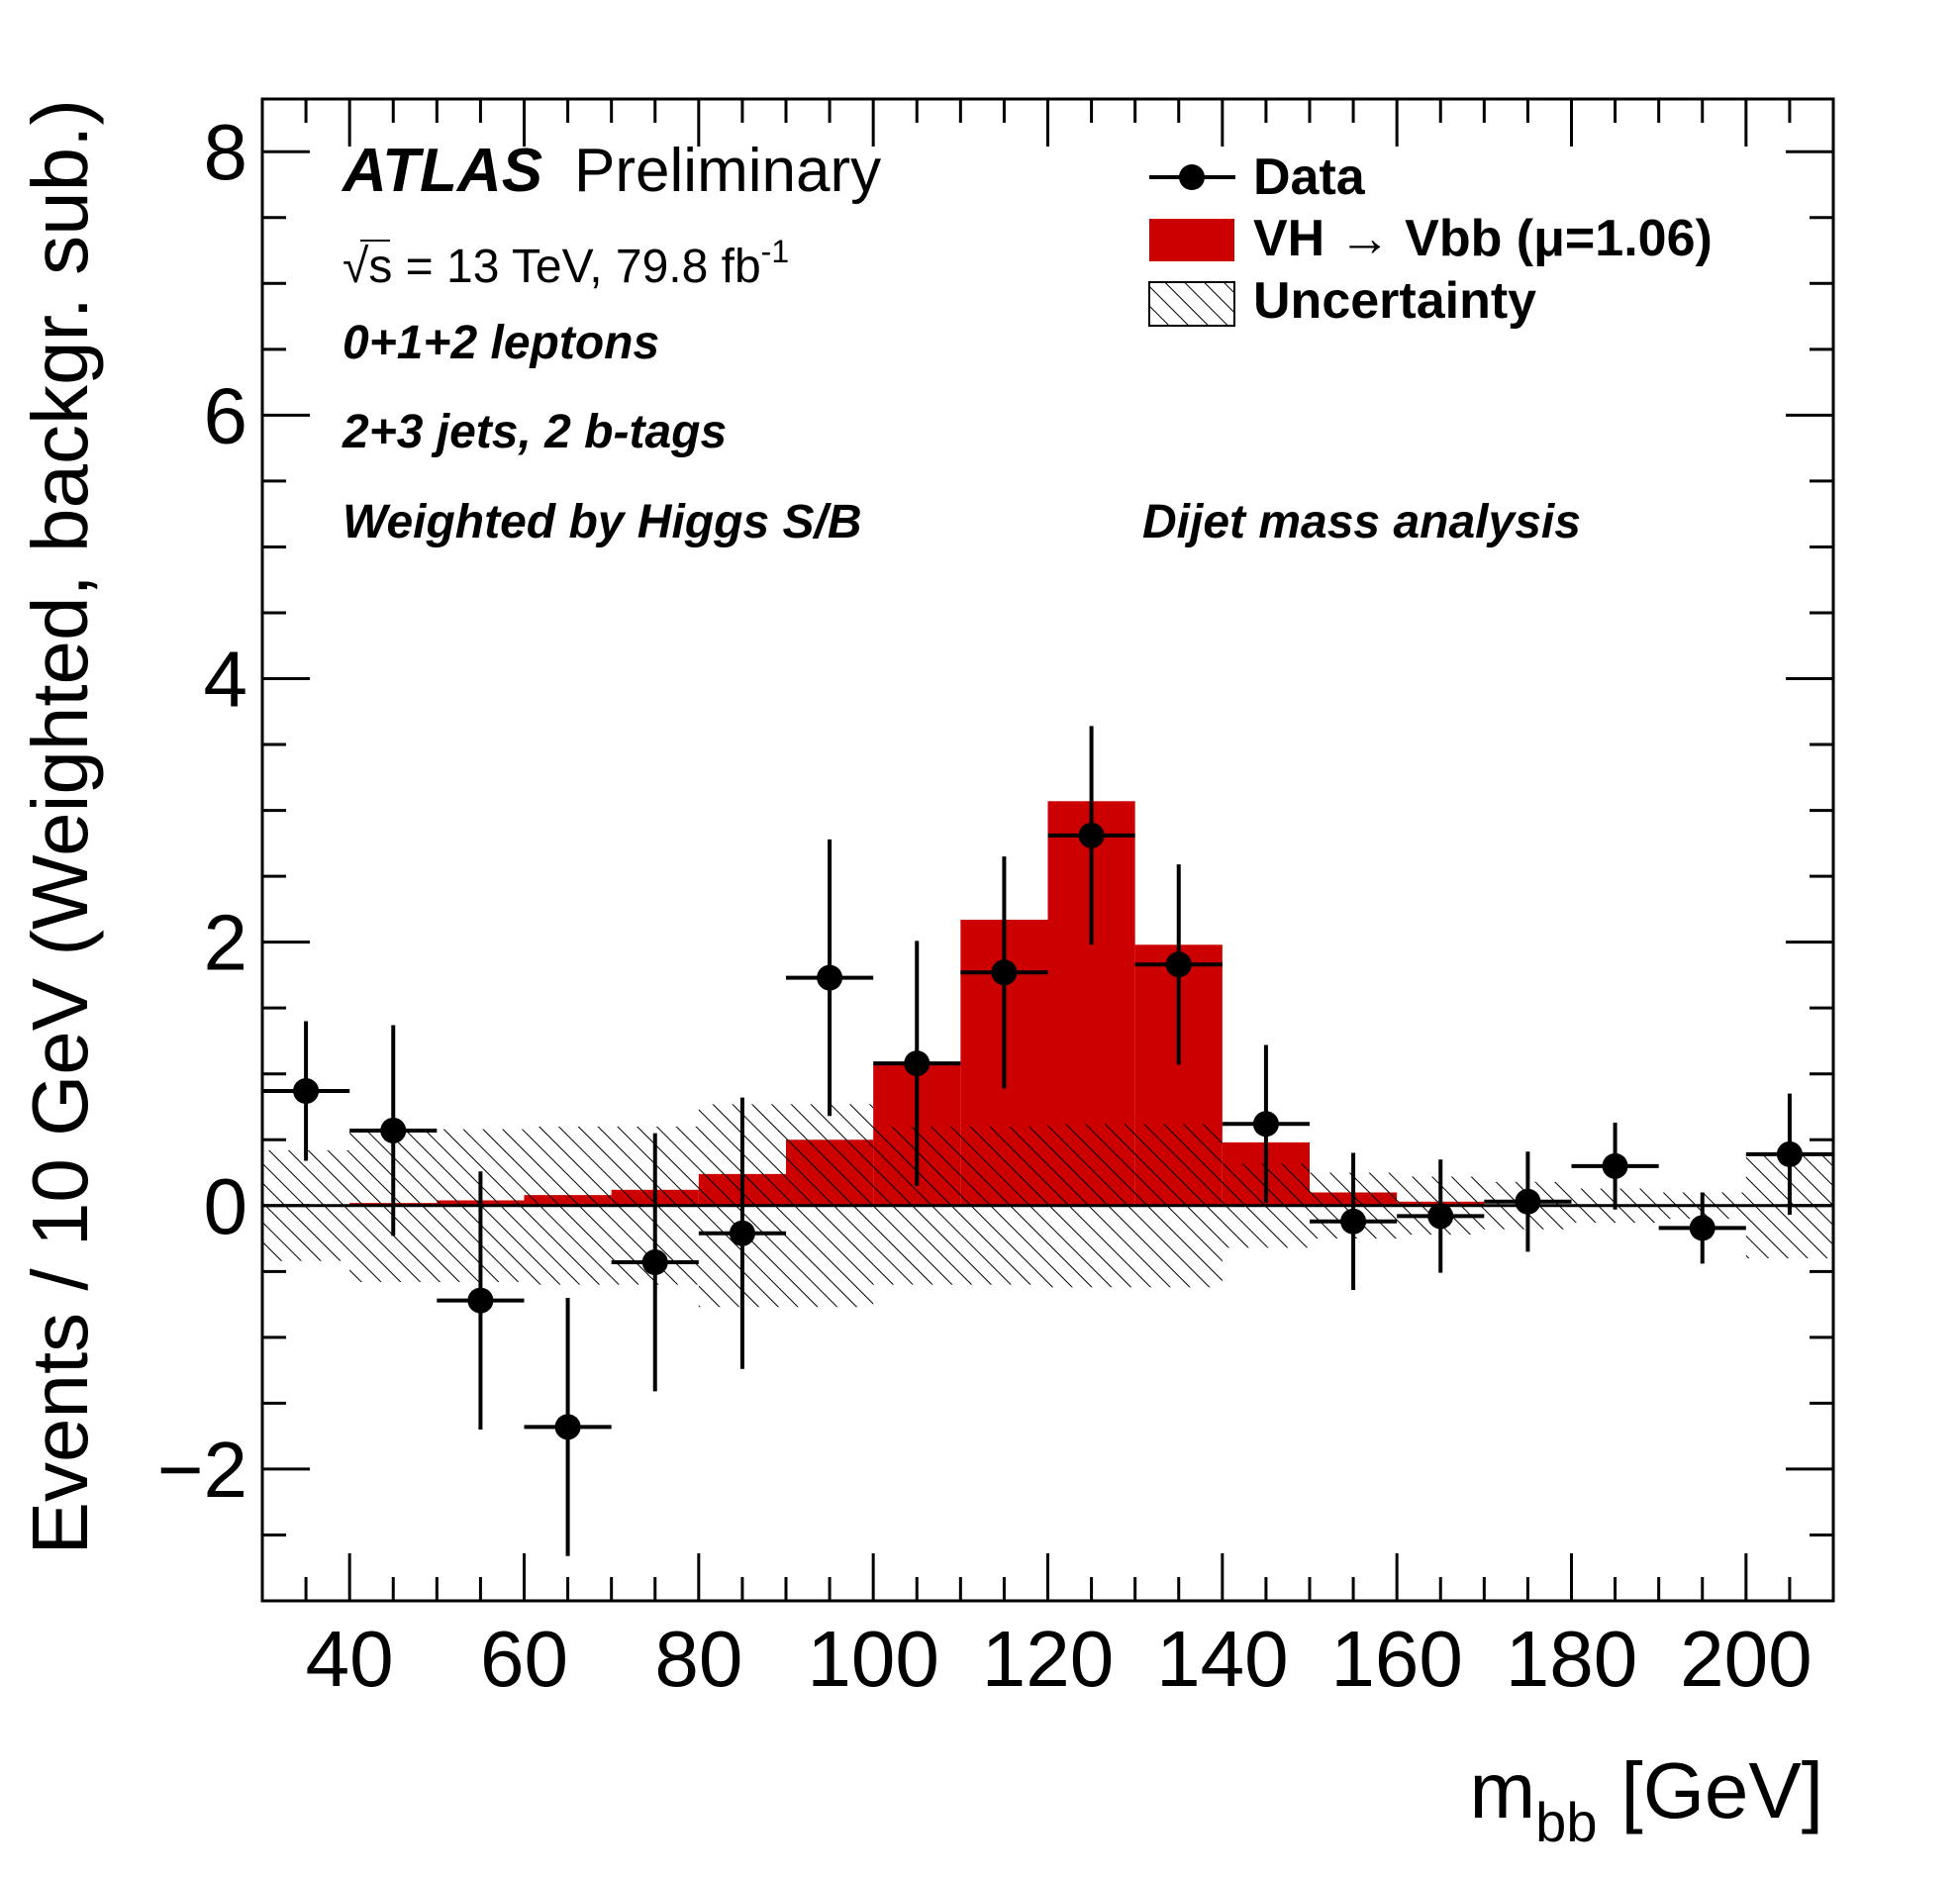 This screenshot has width=1960, height=1881. What do you see at coordinates (602, 522) in the screenshot?
I see `weighting-label: Weighted by Higgs S/B` at bounding box center [602, 522].